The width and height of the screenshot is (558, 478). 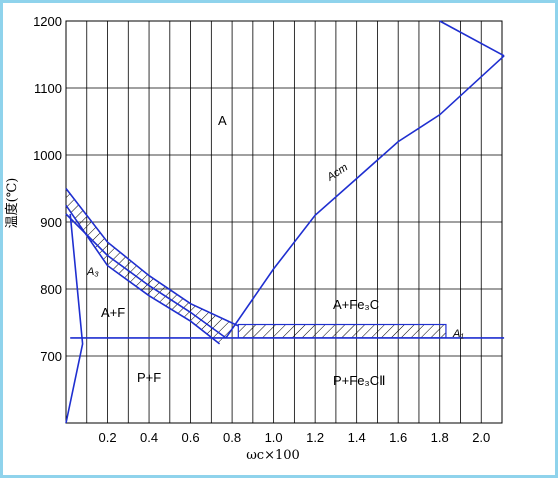 What do you see at coordinates (51, 356) in the screenshot?
I see `y-tick-label-5: 700` at bounding box center [51, 356].